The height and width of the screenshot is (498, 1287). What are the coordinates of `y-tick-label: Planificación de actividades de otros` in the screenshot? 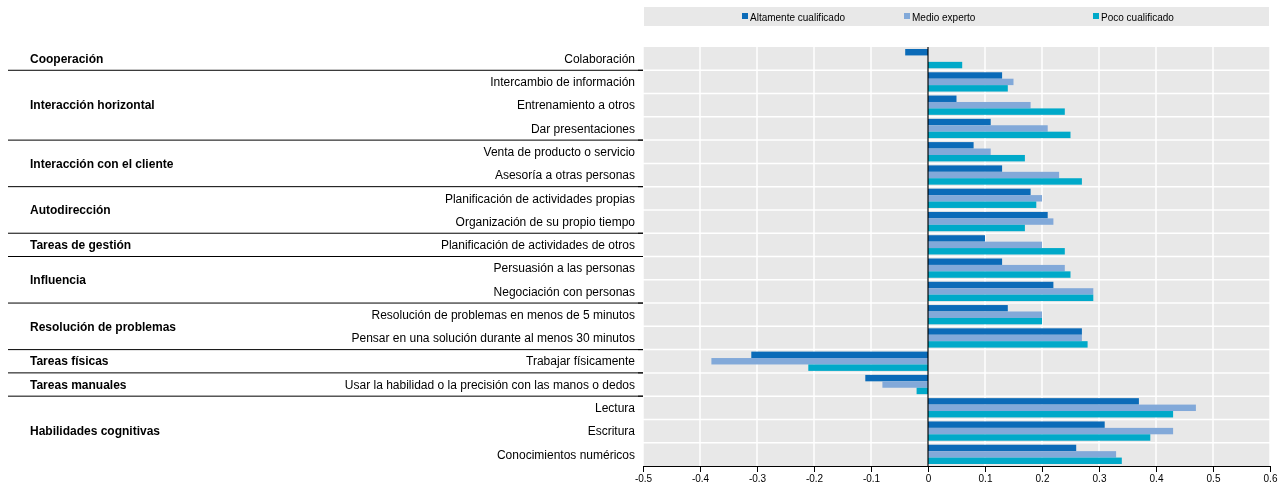 It's located at (537, 245).